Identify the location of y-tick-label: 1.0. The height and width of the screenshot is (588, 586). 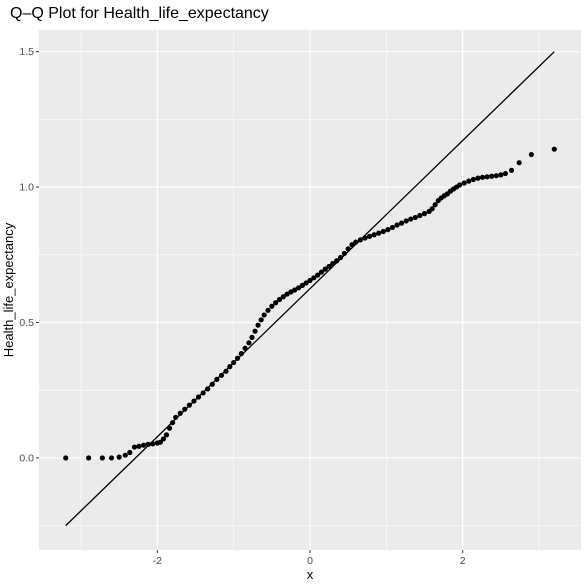
(26, 188).